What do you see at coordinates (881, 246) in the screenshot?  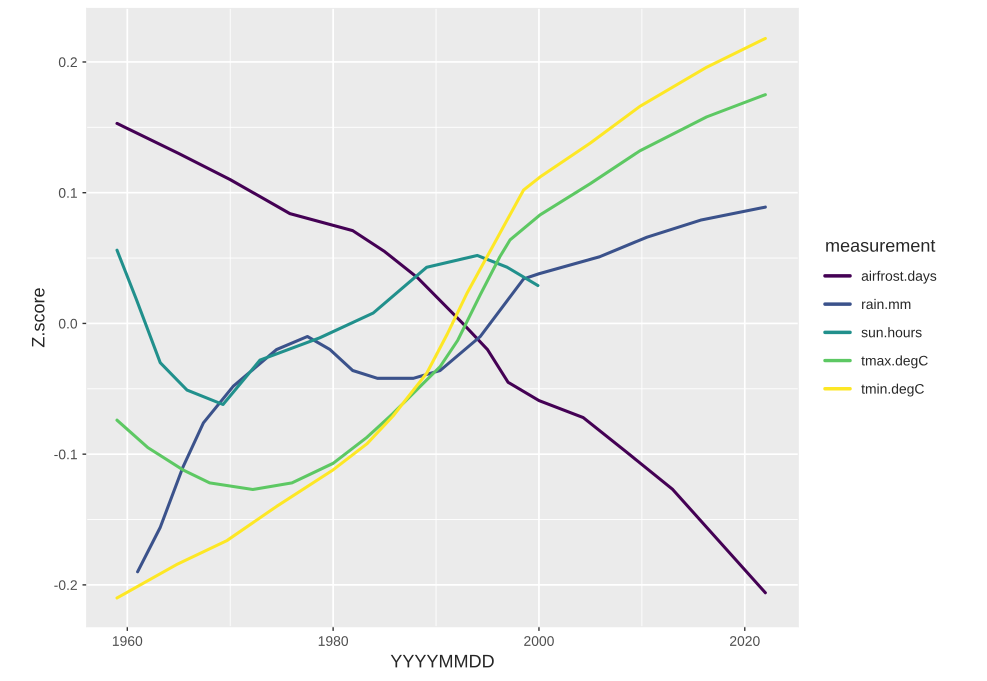 I see `legend-title: measurement` at bounding box center [881, 246].